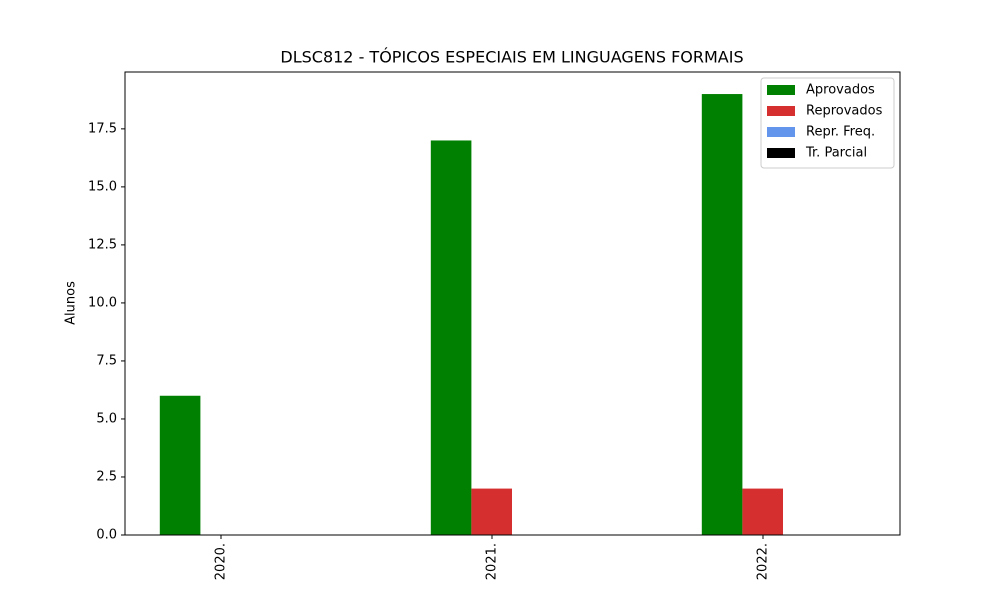 The image size is (1000, 604). What do you see at coordinates (106, 418) in the screenshot?
I see `y-tick-label: 5.0` at bounding box center [106, 418].